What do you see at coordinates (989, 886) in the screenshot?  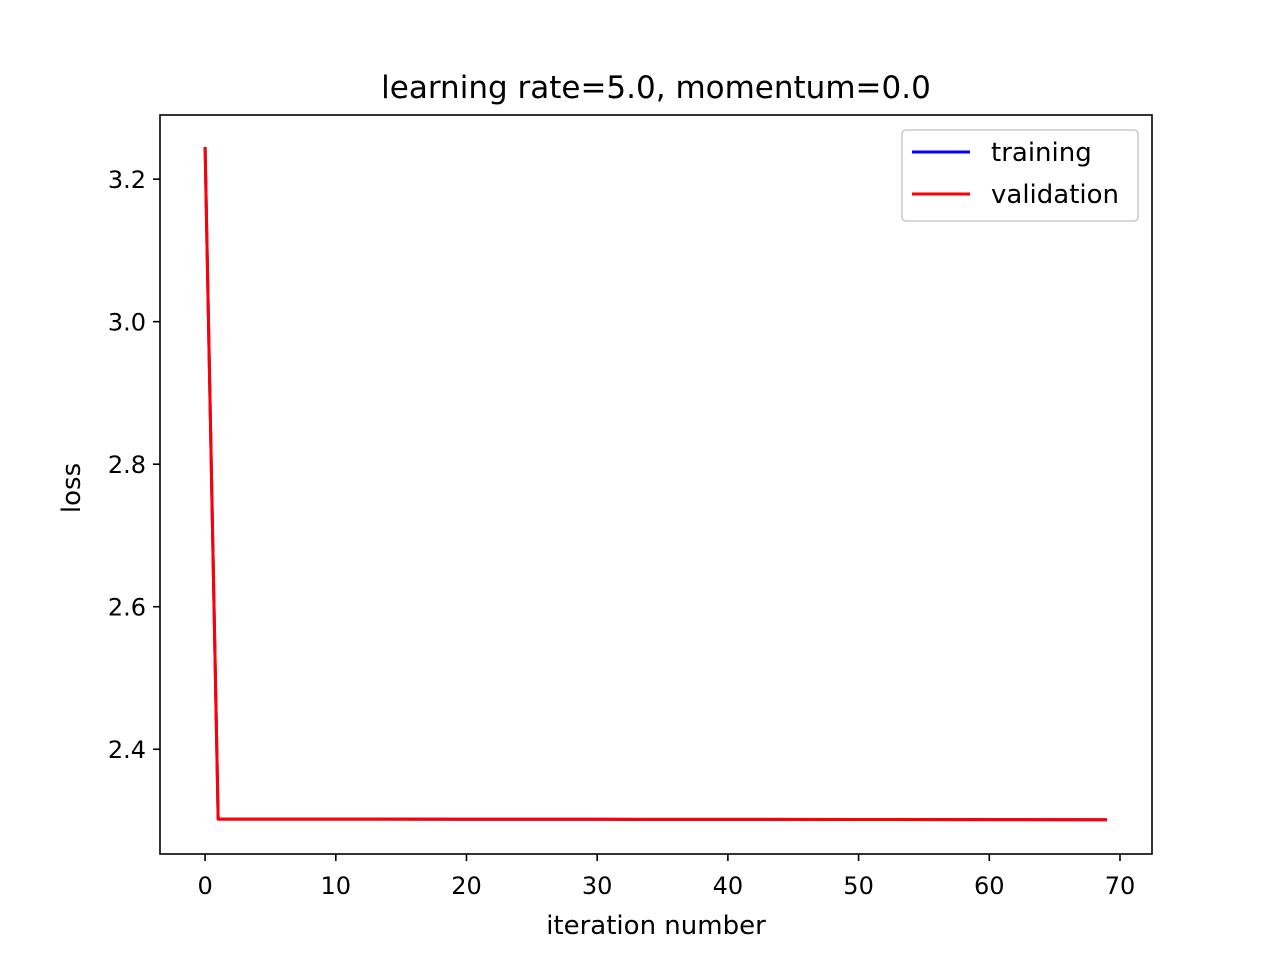 I see `x-tick-label: 60` at bounding box center [989, 886].